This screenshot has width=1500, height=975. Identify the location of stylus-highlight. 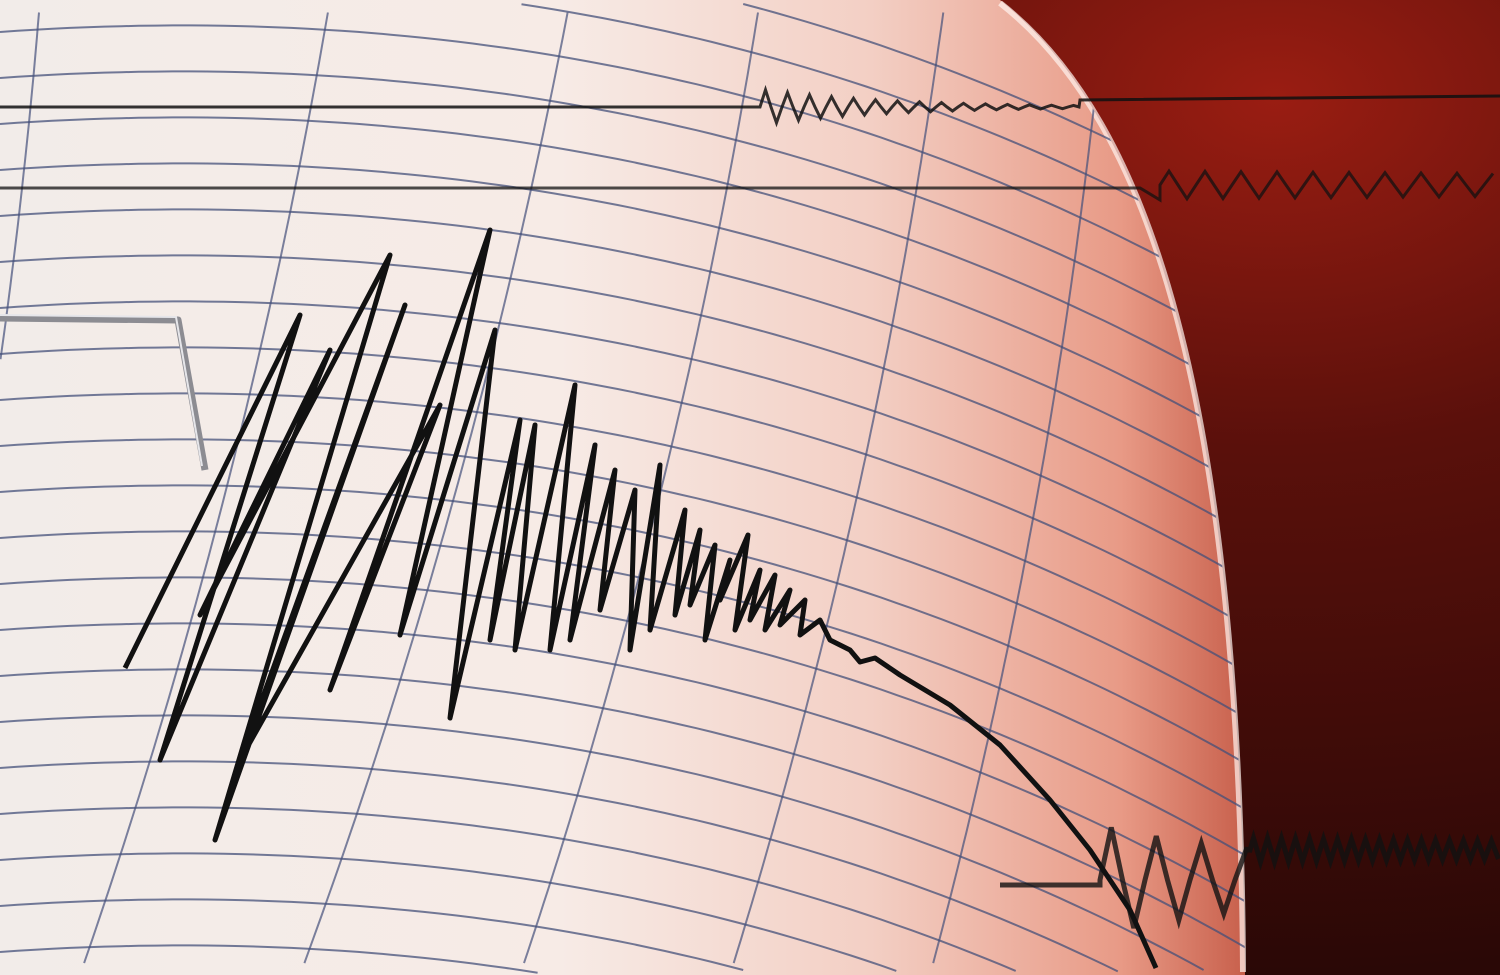
(101, 390).